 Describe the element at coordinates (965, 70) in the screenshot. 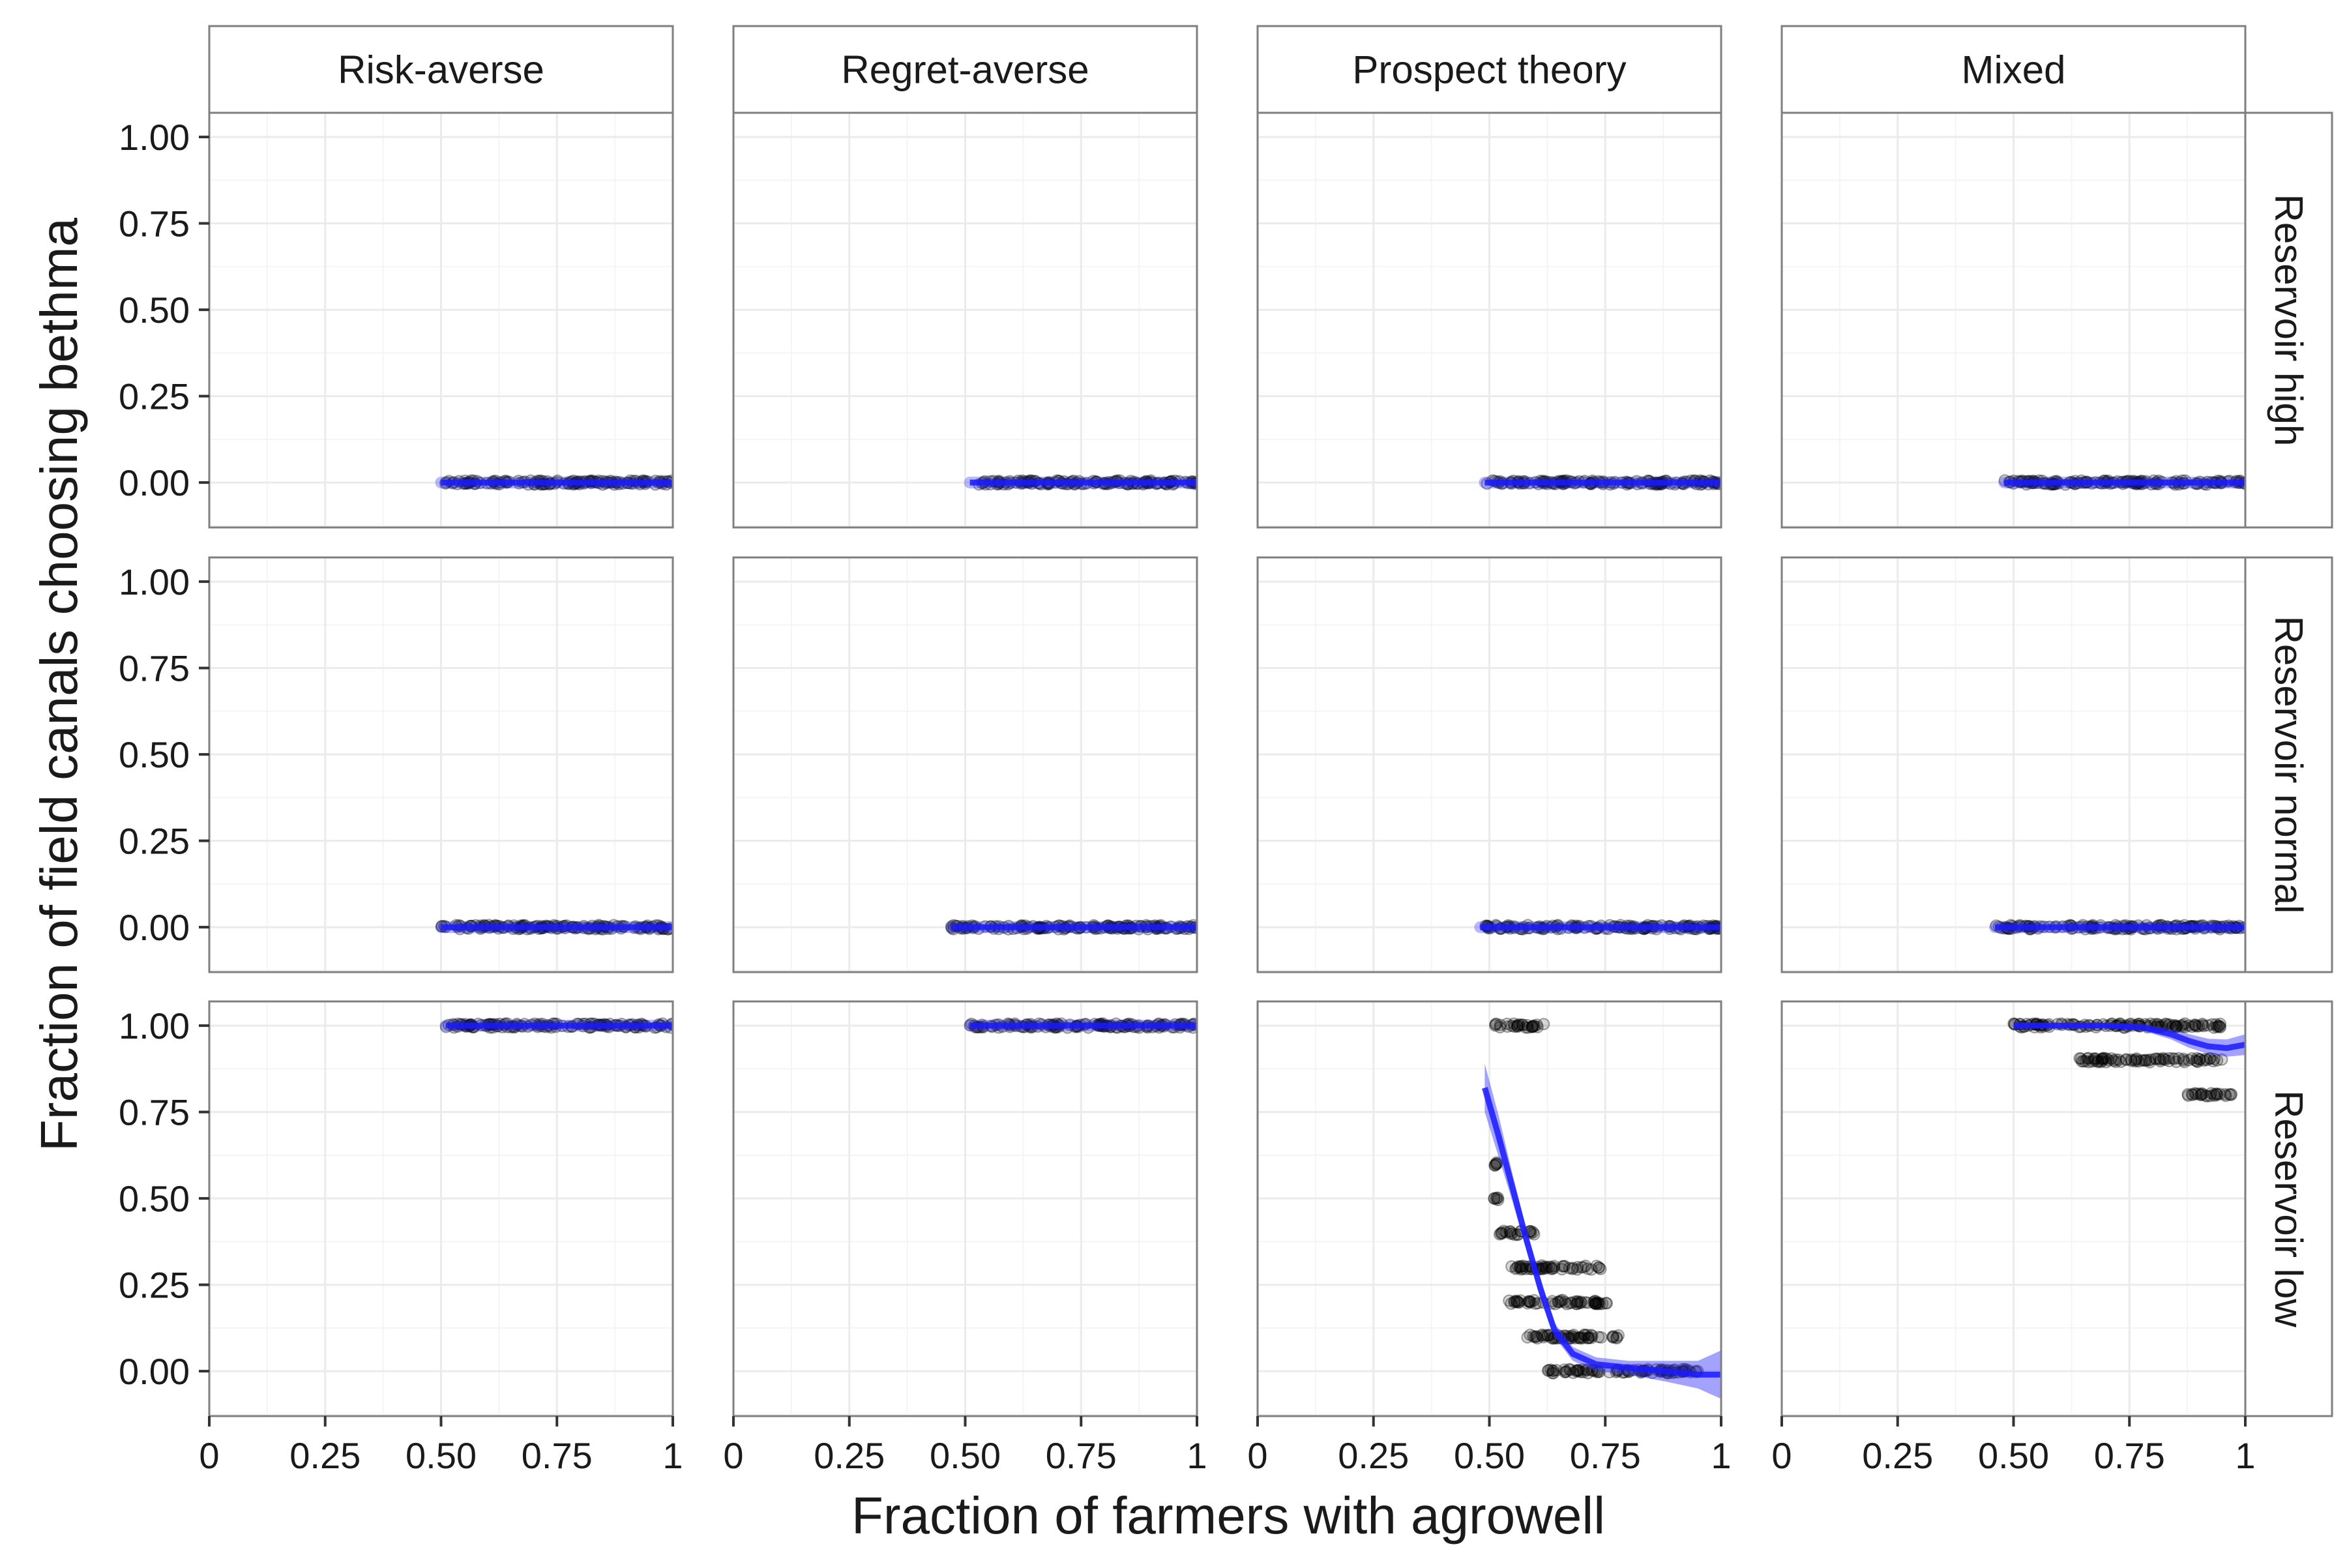

I see `column-strip-label: Regret-averse` at that location.